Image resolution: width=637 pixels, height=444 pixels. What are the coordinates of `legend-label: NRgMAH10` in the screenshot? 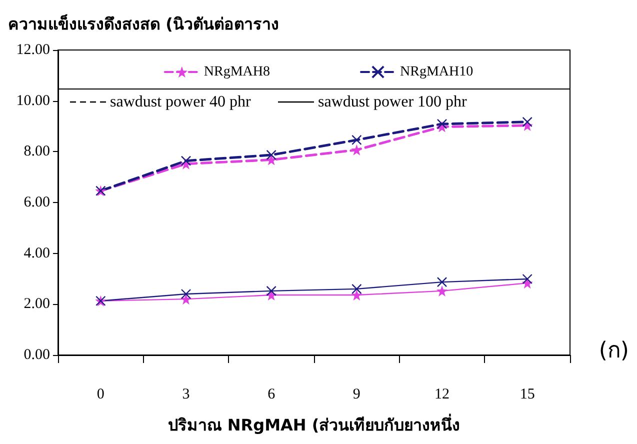 It's located at (437, 72).